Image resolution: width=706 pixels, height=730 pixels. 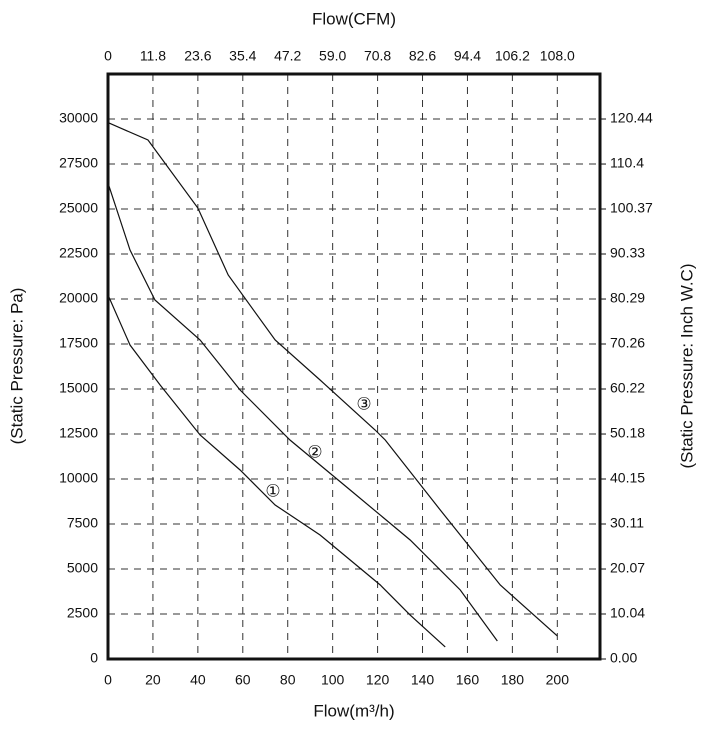 What do you see at coordinates (627, 523) in the screenshot?
I see `y2-tick-label: 30.11` at bounding box center [627, 523].